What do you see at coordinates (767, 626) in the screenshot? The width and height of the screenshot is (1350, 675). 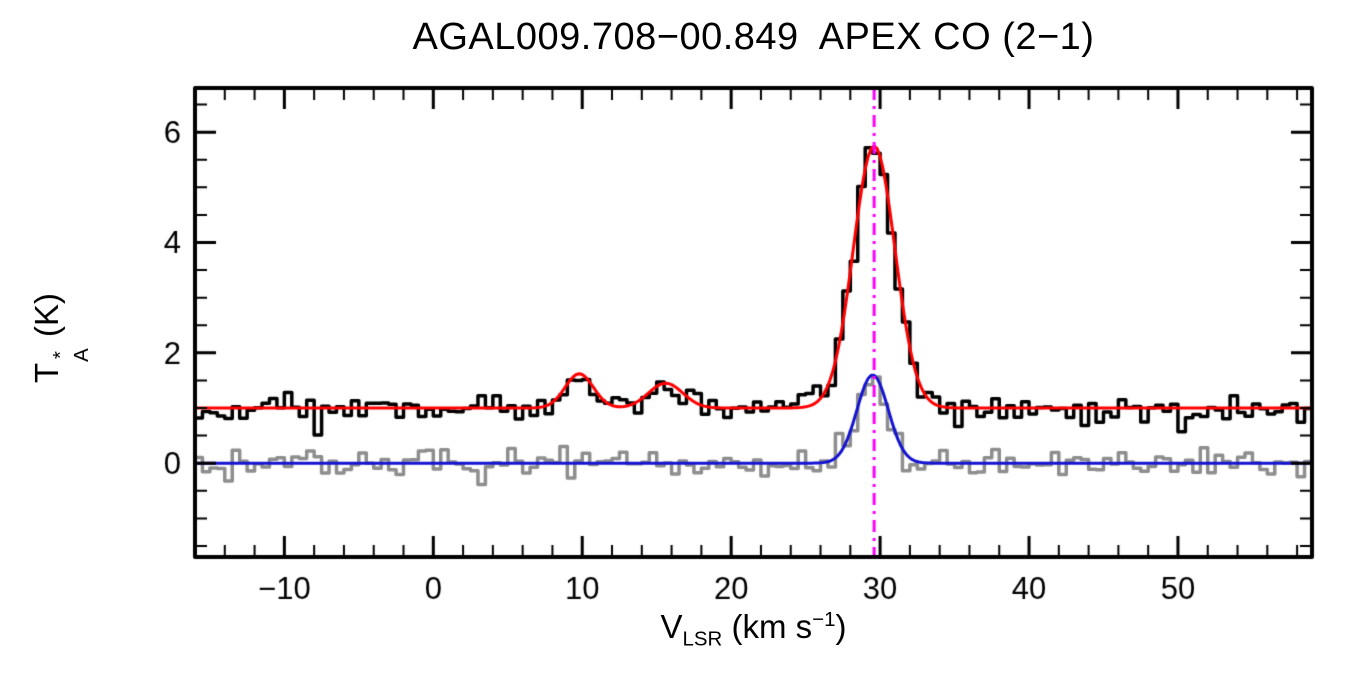 I see `x-axis-unit-prefix: (km s` at bounding box center [767, 626].